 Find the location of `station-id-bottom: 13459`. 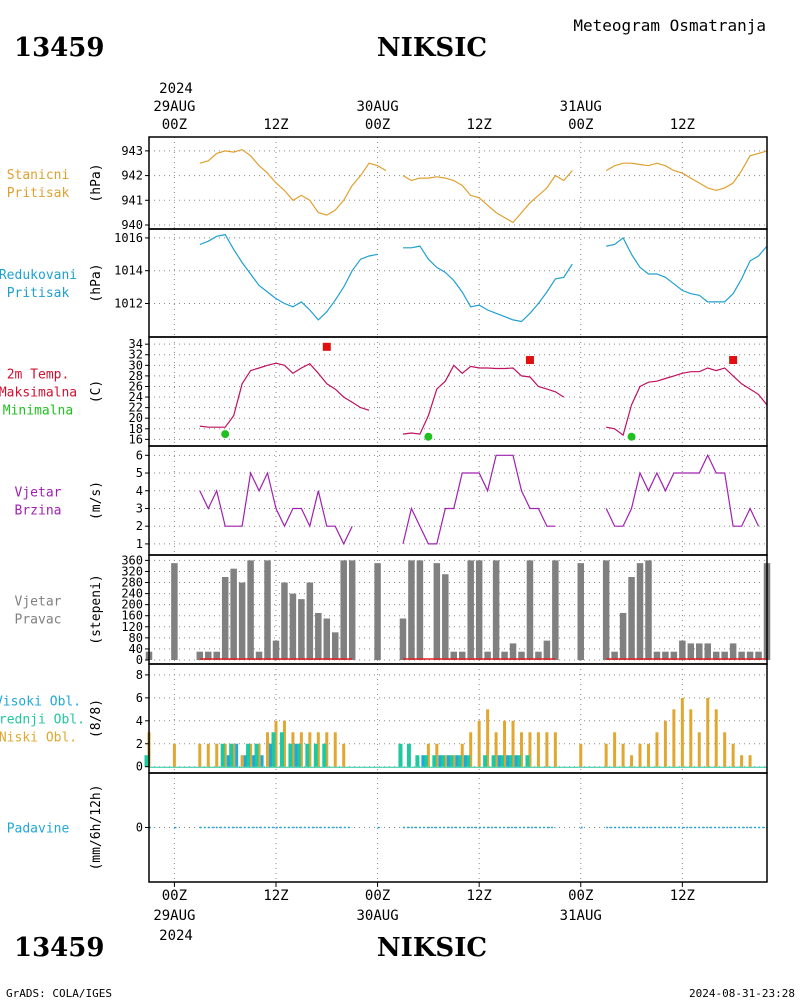

station-id-bottom: 13459 is located at coordinates (59, 948).